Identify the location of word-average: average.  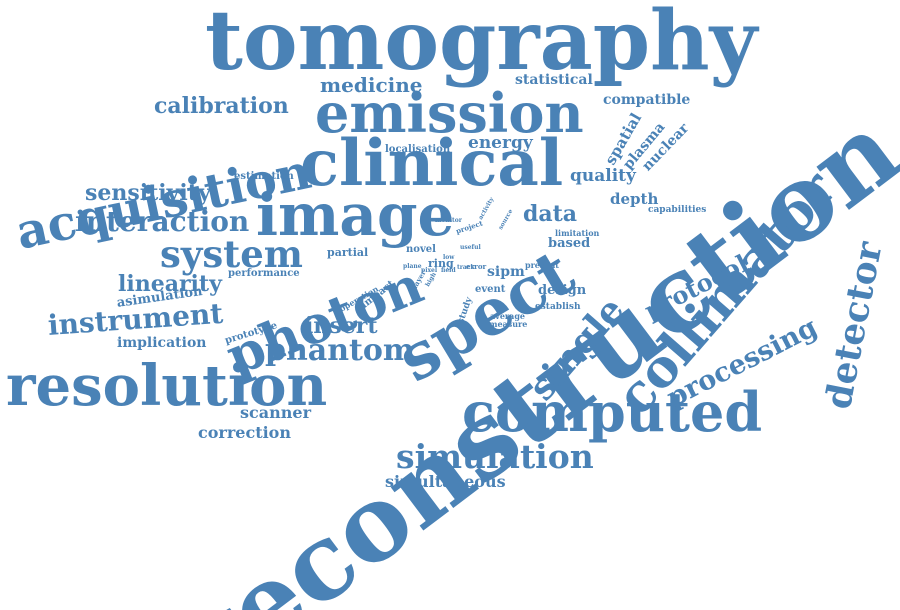
(508, 316).